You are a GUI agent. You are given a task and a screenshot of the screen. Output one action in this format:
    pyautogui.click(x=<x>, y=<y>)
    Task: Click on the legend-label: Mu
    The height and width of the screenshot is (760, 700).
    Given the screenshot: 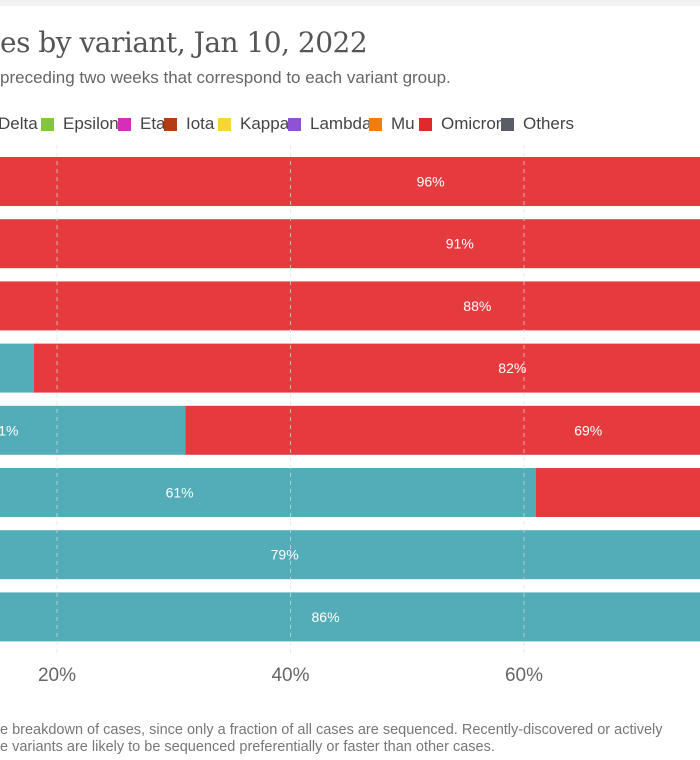 What is the action you would take?
    pyautogui.click(x=403, y=123)
    